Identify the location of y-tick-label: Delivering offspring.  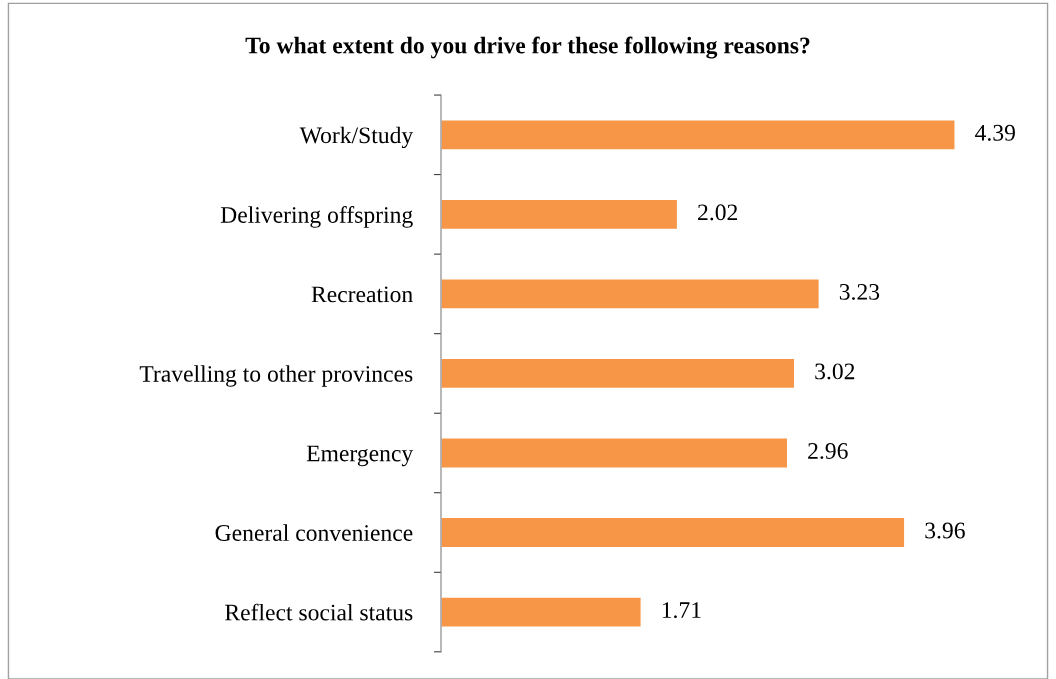
(316, 217).